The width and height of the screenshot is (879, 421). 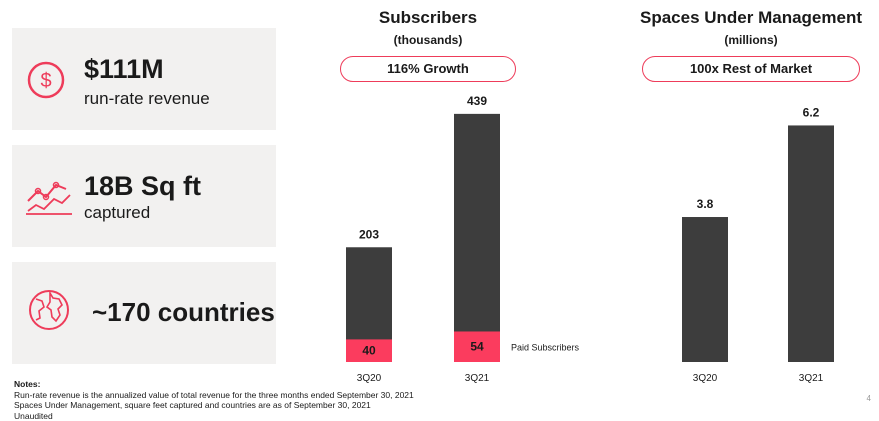 What do you see at coordinates (183, 312) in the screenshot?
I see `stat-value: ~170 countries` at bounding box center [183, 312].